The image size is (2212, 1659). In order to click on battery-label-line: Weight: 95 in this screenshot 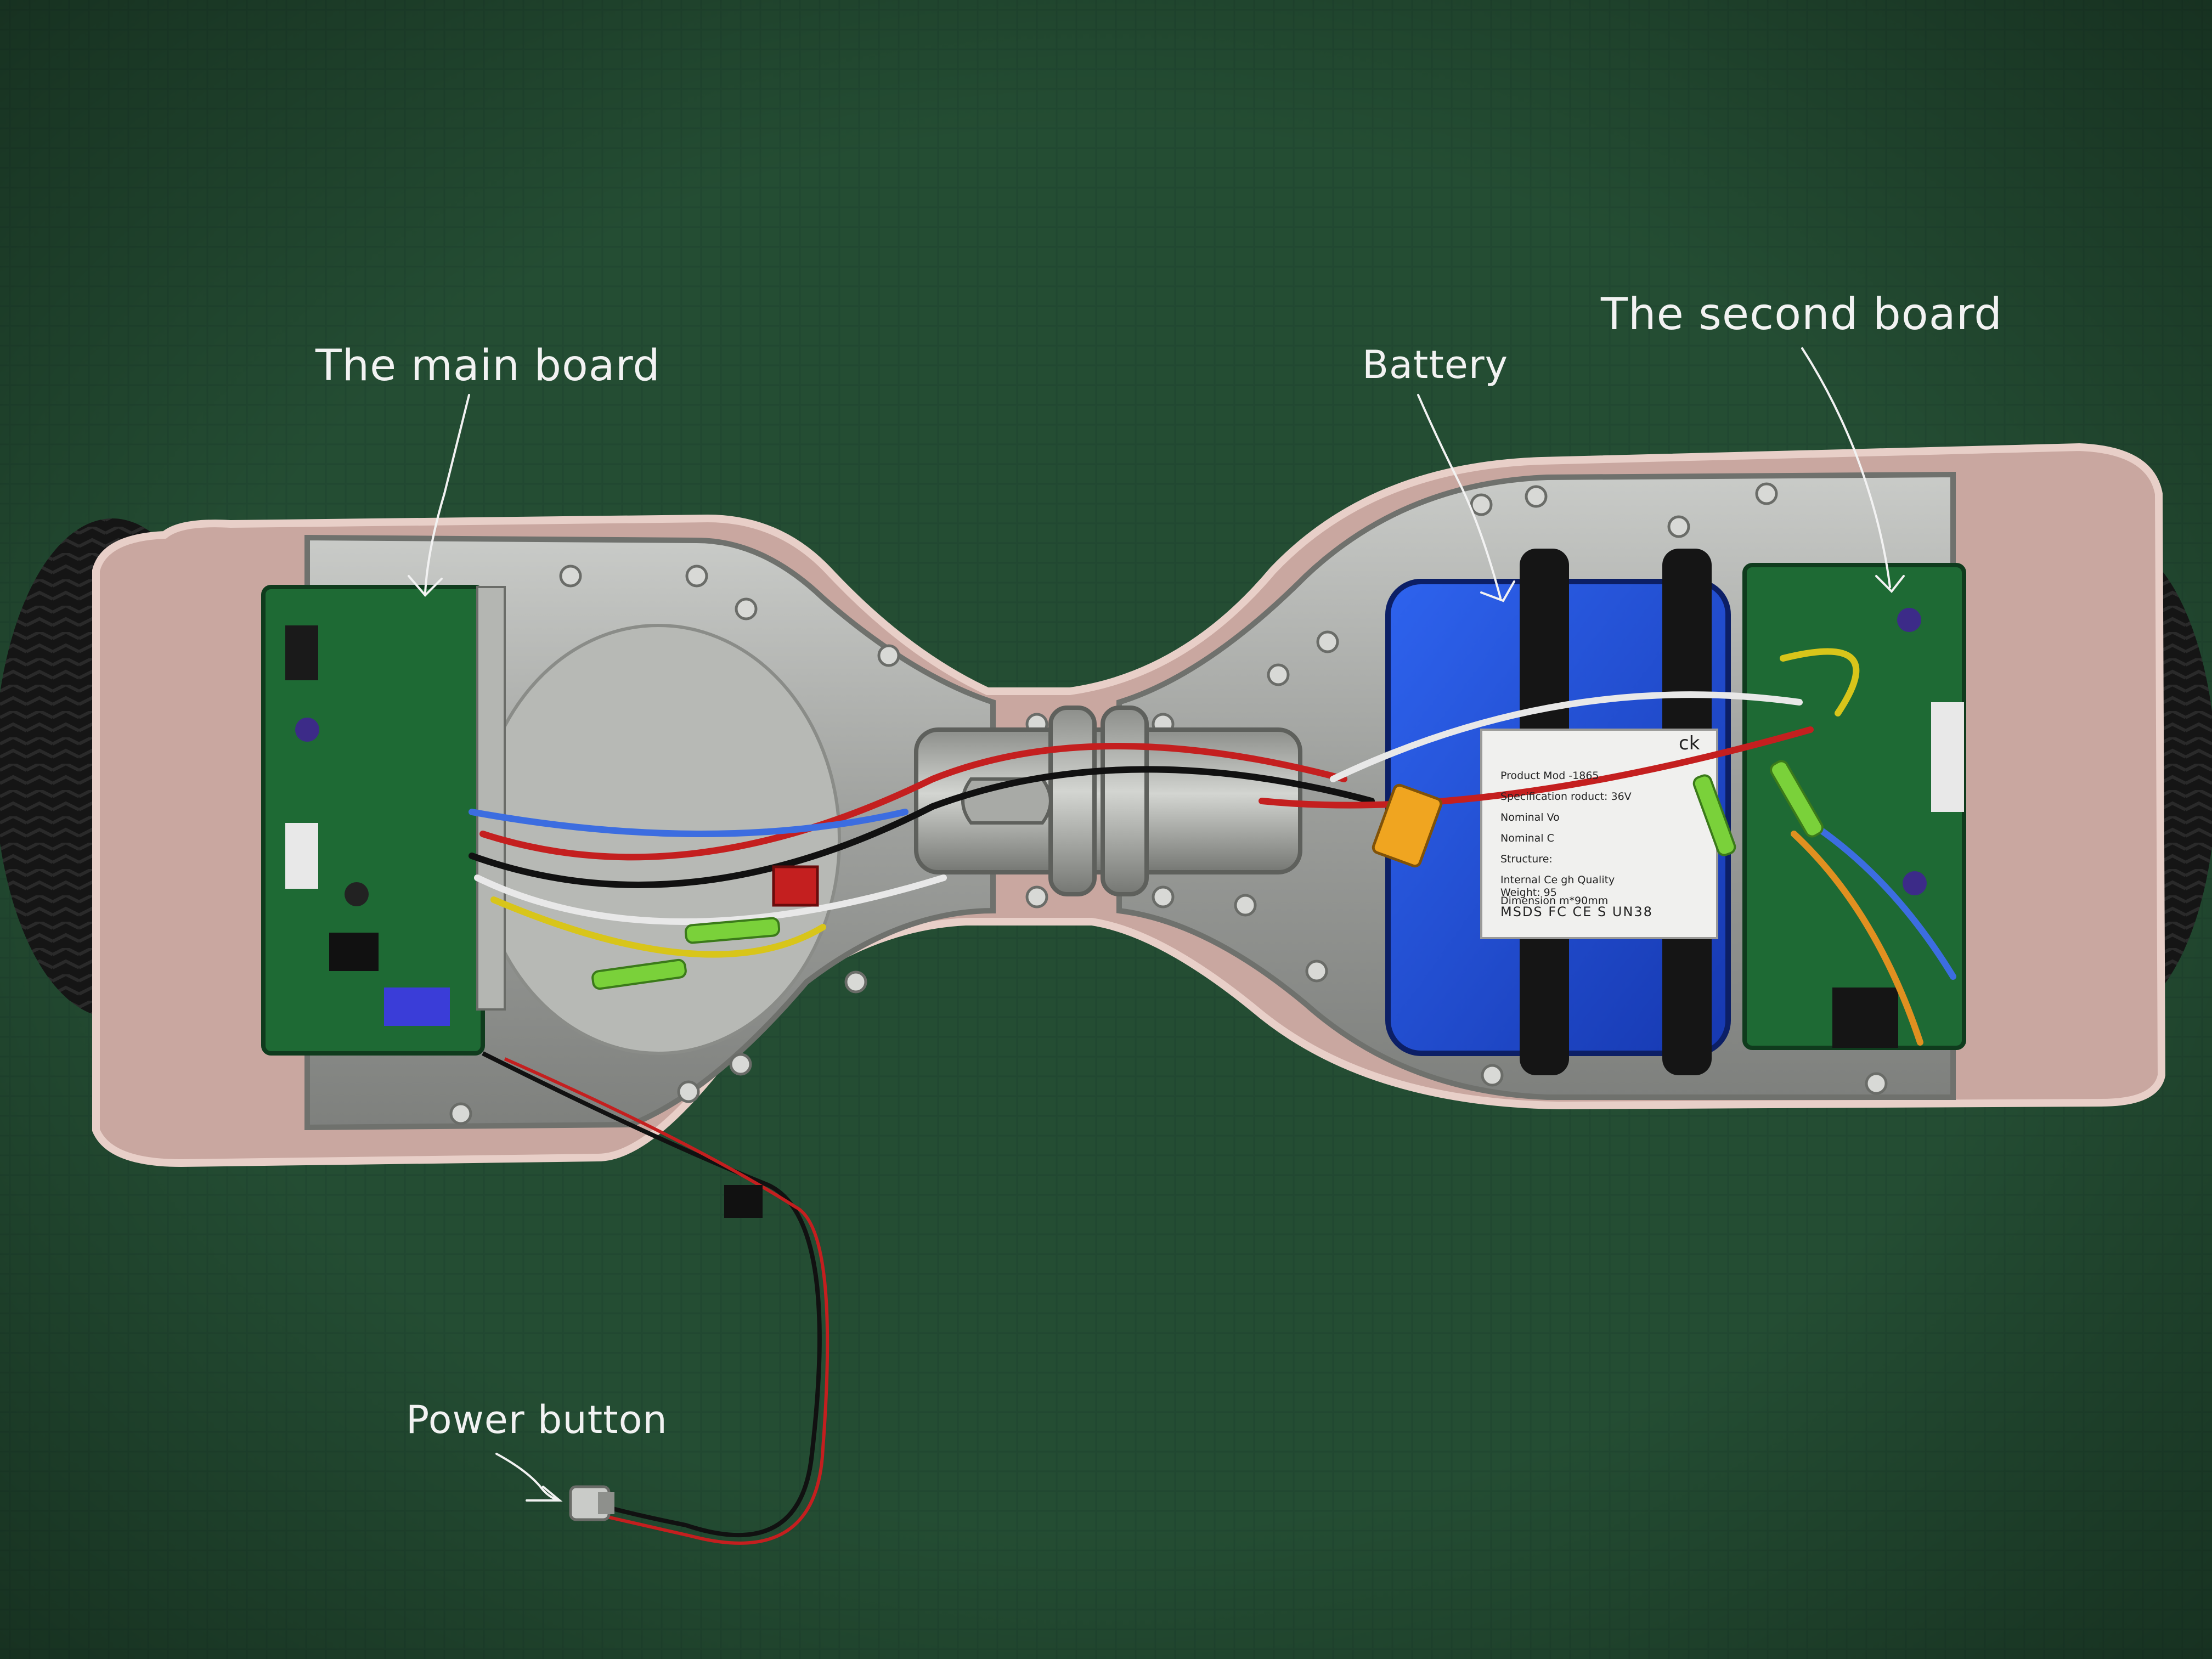, I will do `click(1528, 893)`.